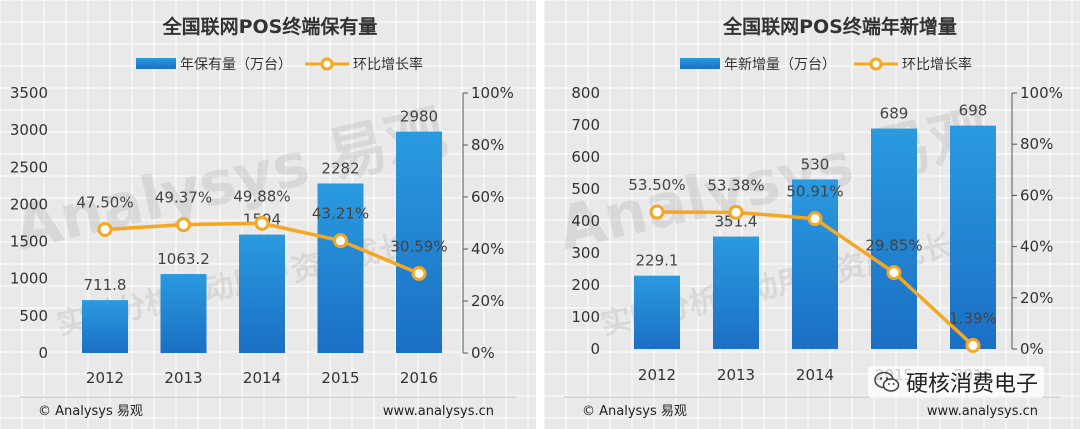 This screenshot has width=1080, height=429. What do you see at coordinates (29, 242) in the screenshot?
I see `y-left-tick-label: 1500` at bounding box center [29, 242].